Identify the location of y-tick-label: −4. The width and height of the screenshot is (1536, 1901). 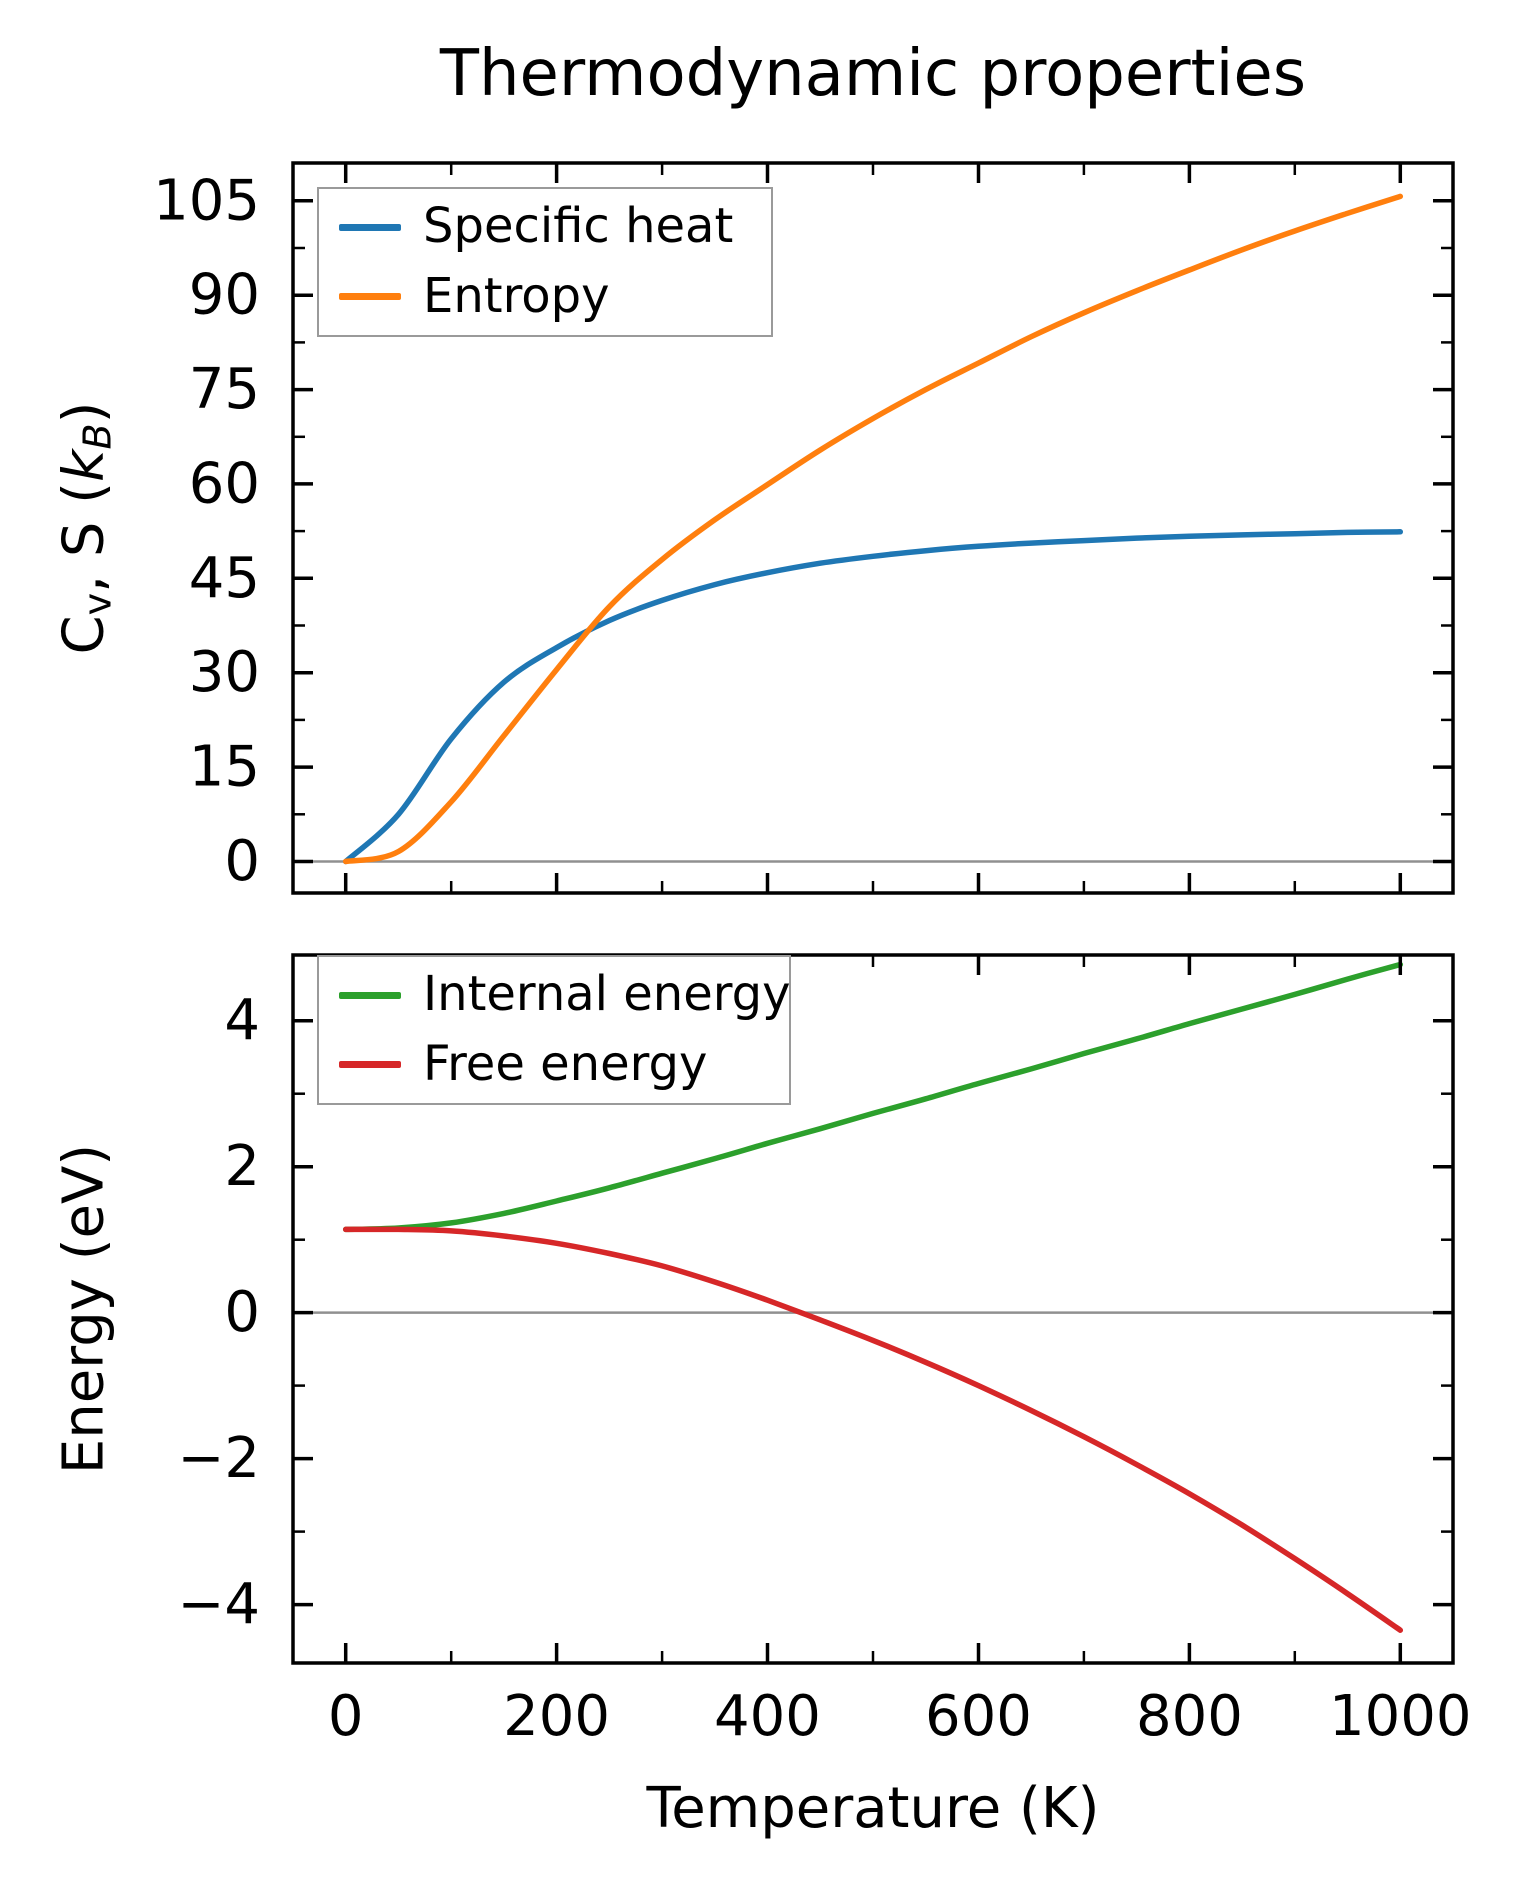
(218, 1604).